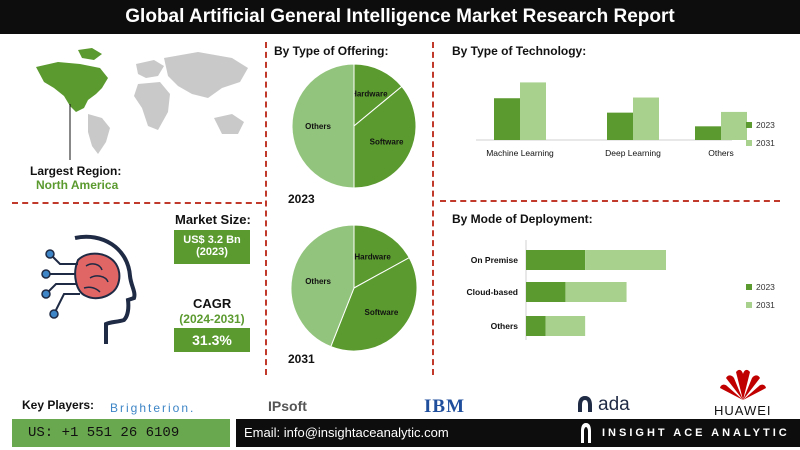 Image resolution: width=800 pixels, height=450 pixels. Describe the element at coordinates (287, 406) in the screenshot. I see `ipsoft-logo: IPsoft` at that location.